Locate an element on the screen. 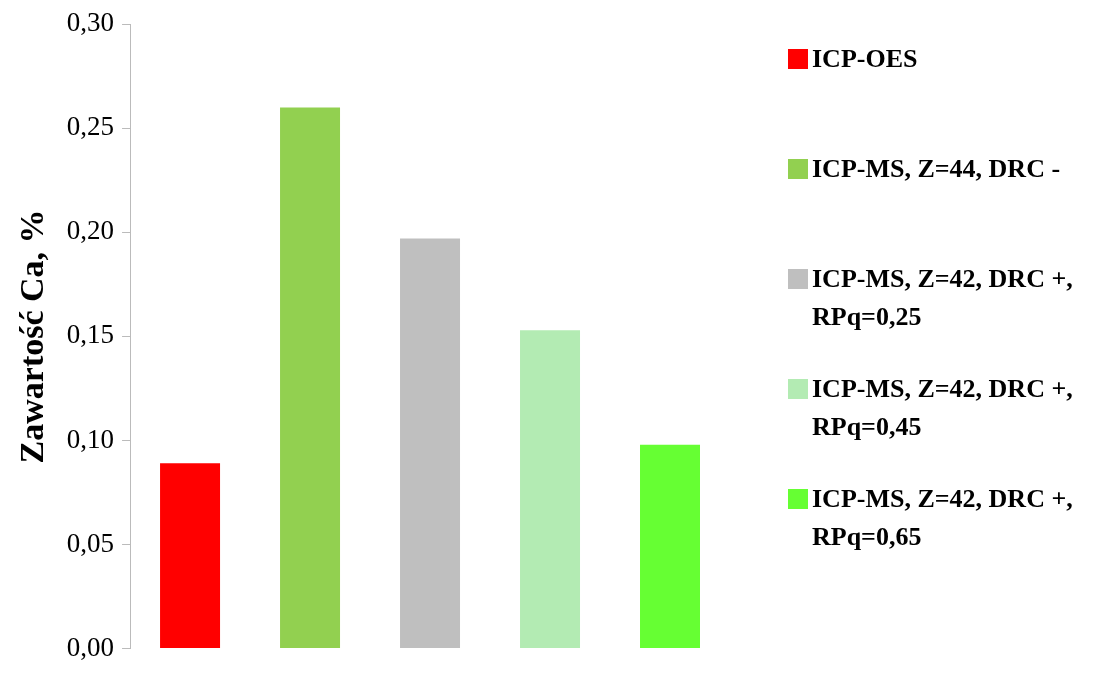 This screenshot has height=679, width=1101. y-tick-label: 0,15 is located at coordinates (90, 334).